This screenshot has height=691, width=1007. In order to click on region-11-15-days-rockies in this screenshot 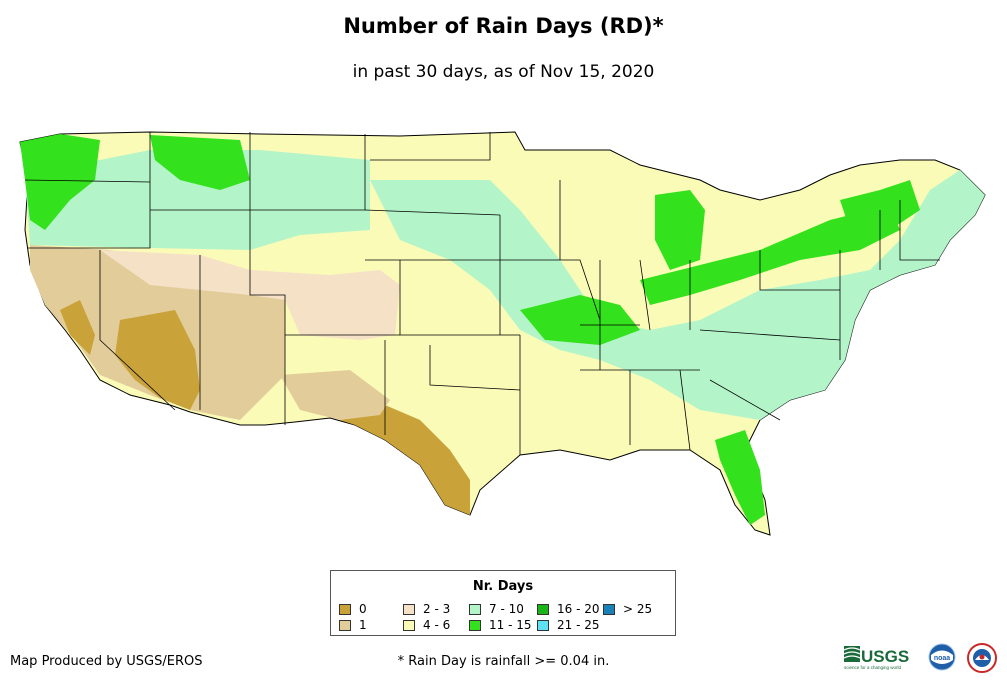, I will do `click(200, 162)`.